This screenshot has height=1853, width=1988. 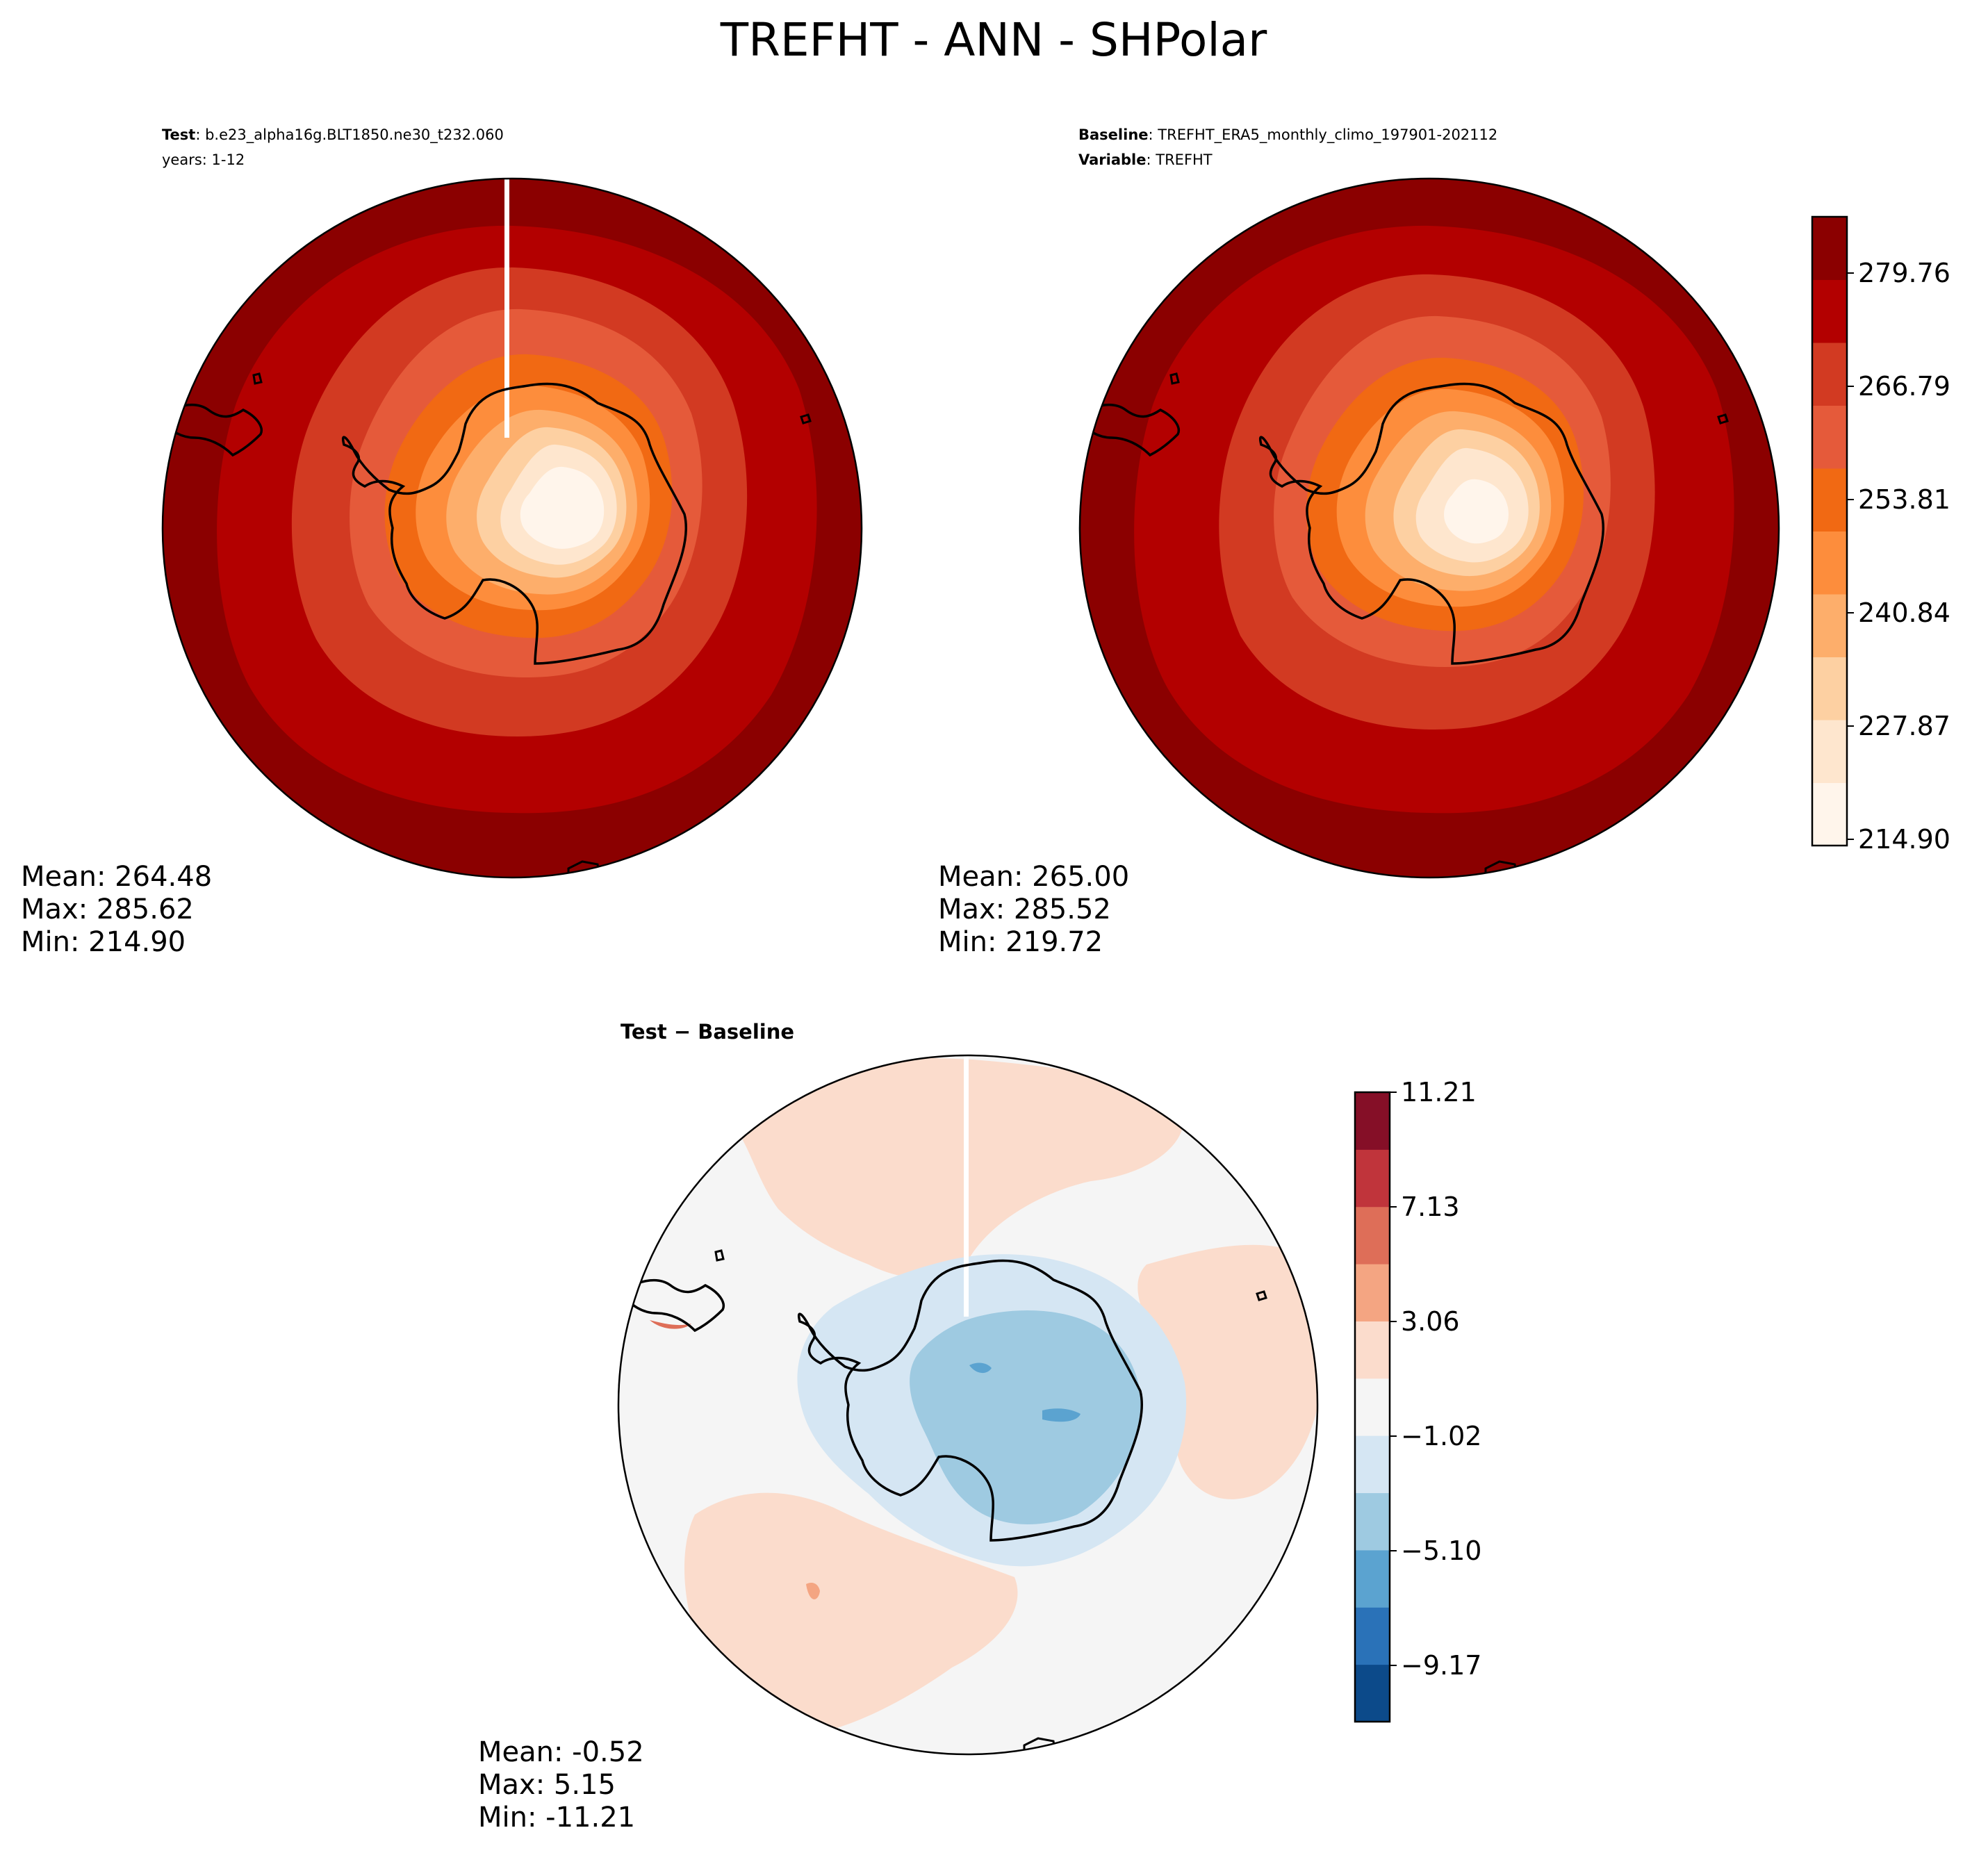 What do you see at coordinates (1441, 1550) in the screenshot?
I see `difference-colorbar-tick-label: −5.10` at bounding box center [1441, 1550].